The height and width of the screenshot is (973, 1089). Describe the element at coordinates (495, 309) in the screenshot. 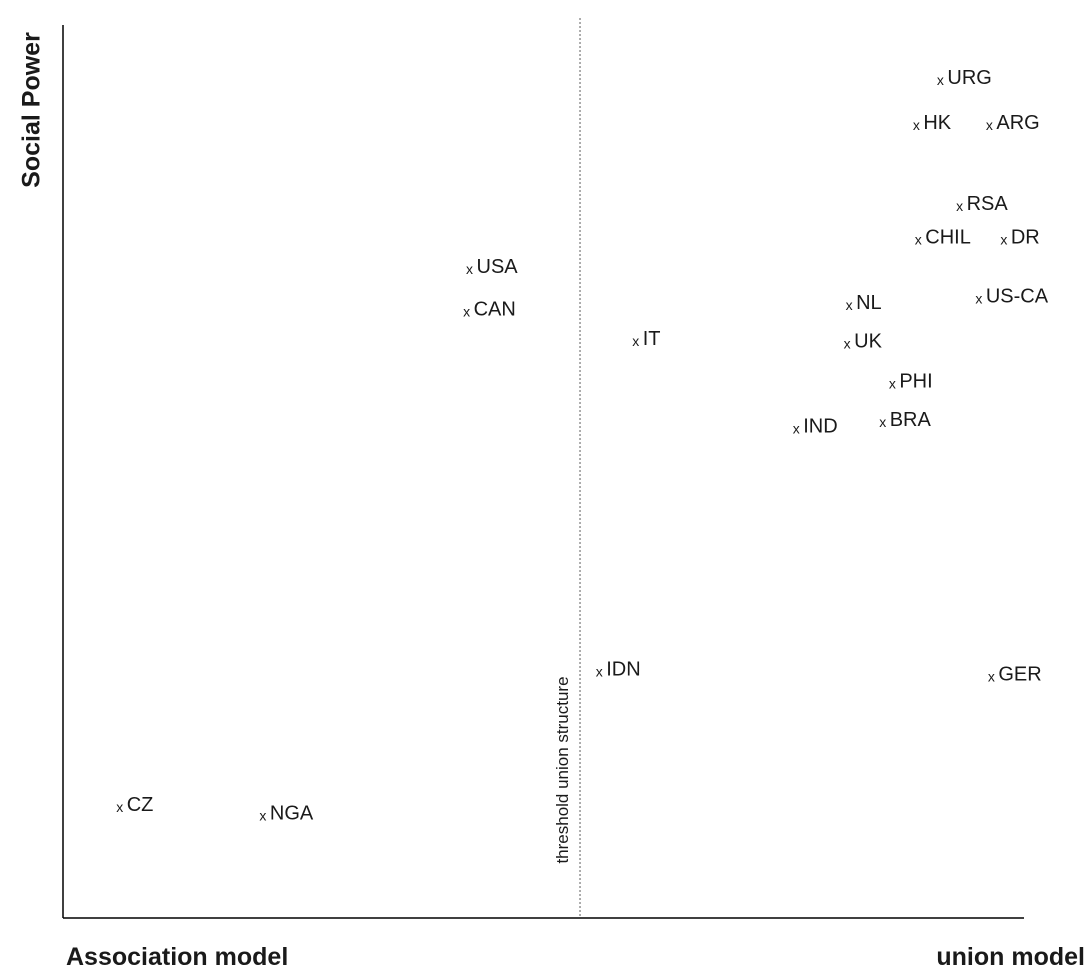

I see `point-label: CAN` at that location.